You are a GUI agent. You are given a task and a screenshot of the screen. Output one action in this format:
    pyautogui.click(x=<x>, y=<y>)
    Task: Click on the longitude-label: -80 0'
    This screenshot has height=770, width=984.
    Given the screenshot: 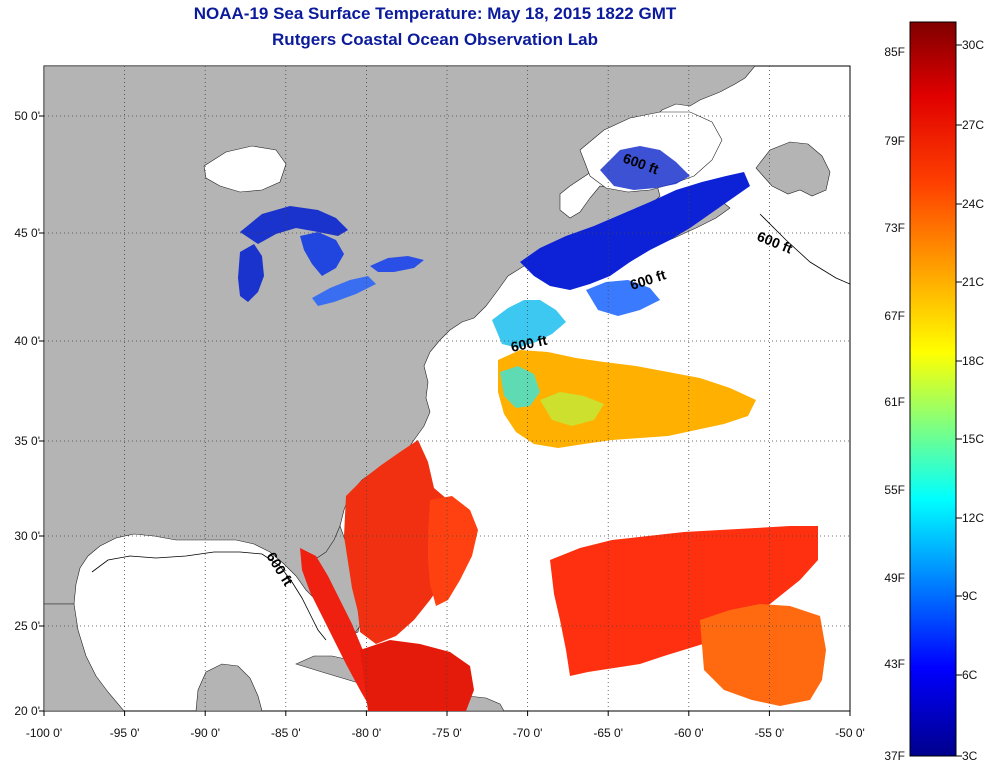 What is the action you would take?
    pyautogui.click(x=367, y=733)
    